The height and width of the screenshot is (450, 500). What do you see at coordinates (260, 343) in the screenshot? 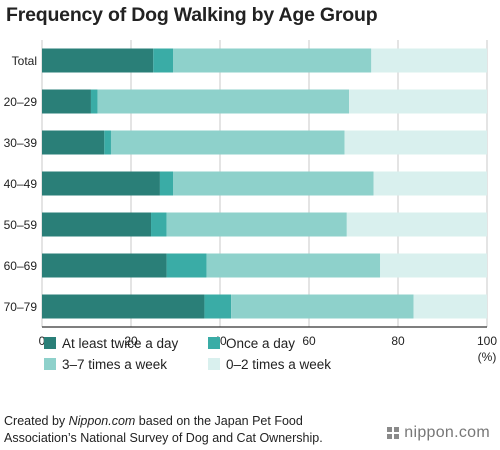
I see `legend-label: Once a day` at bounding box center [260, 343].